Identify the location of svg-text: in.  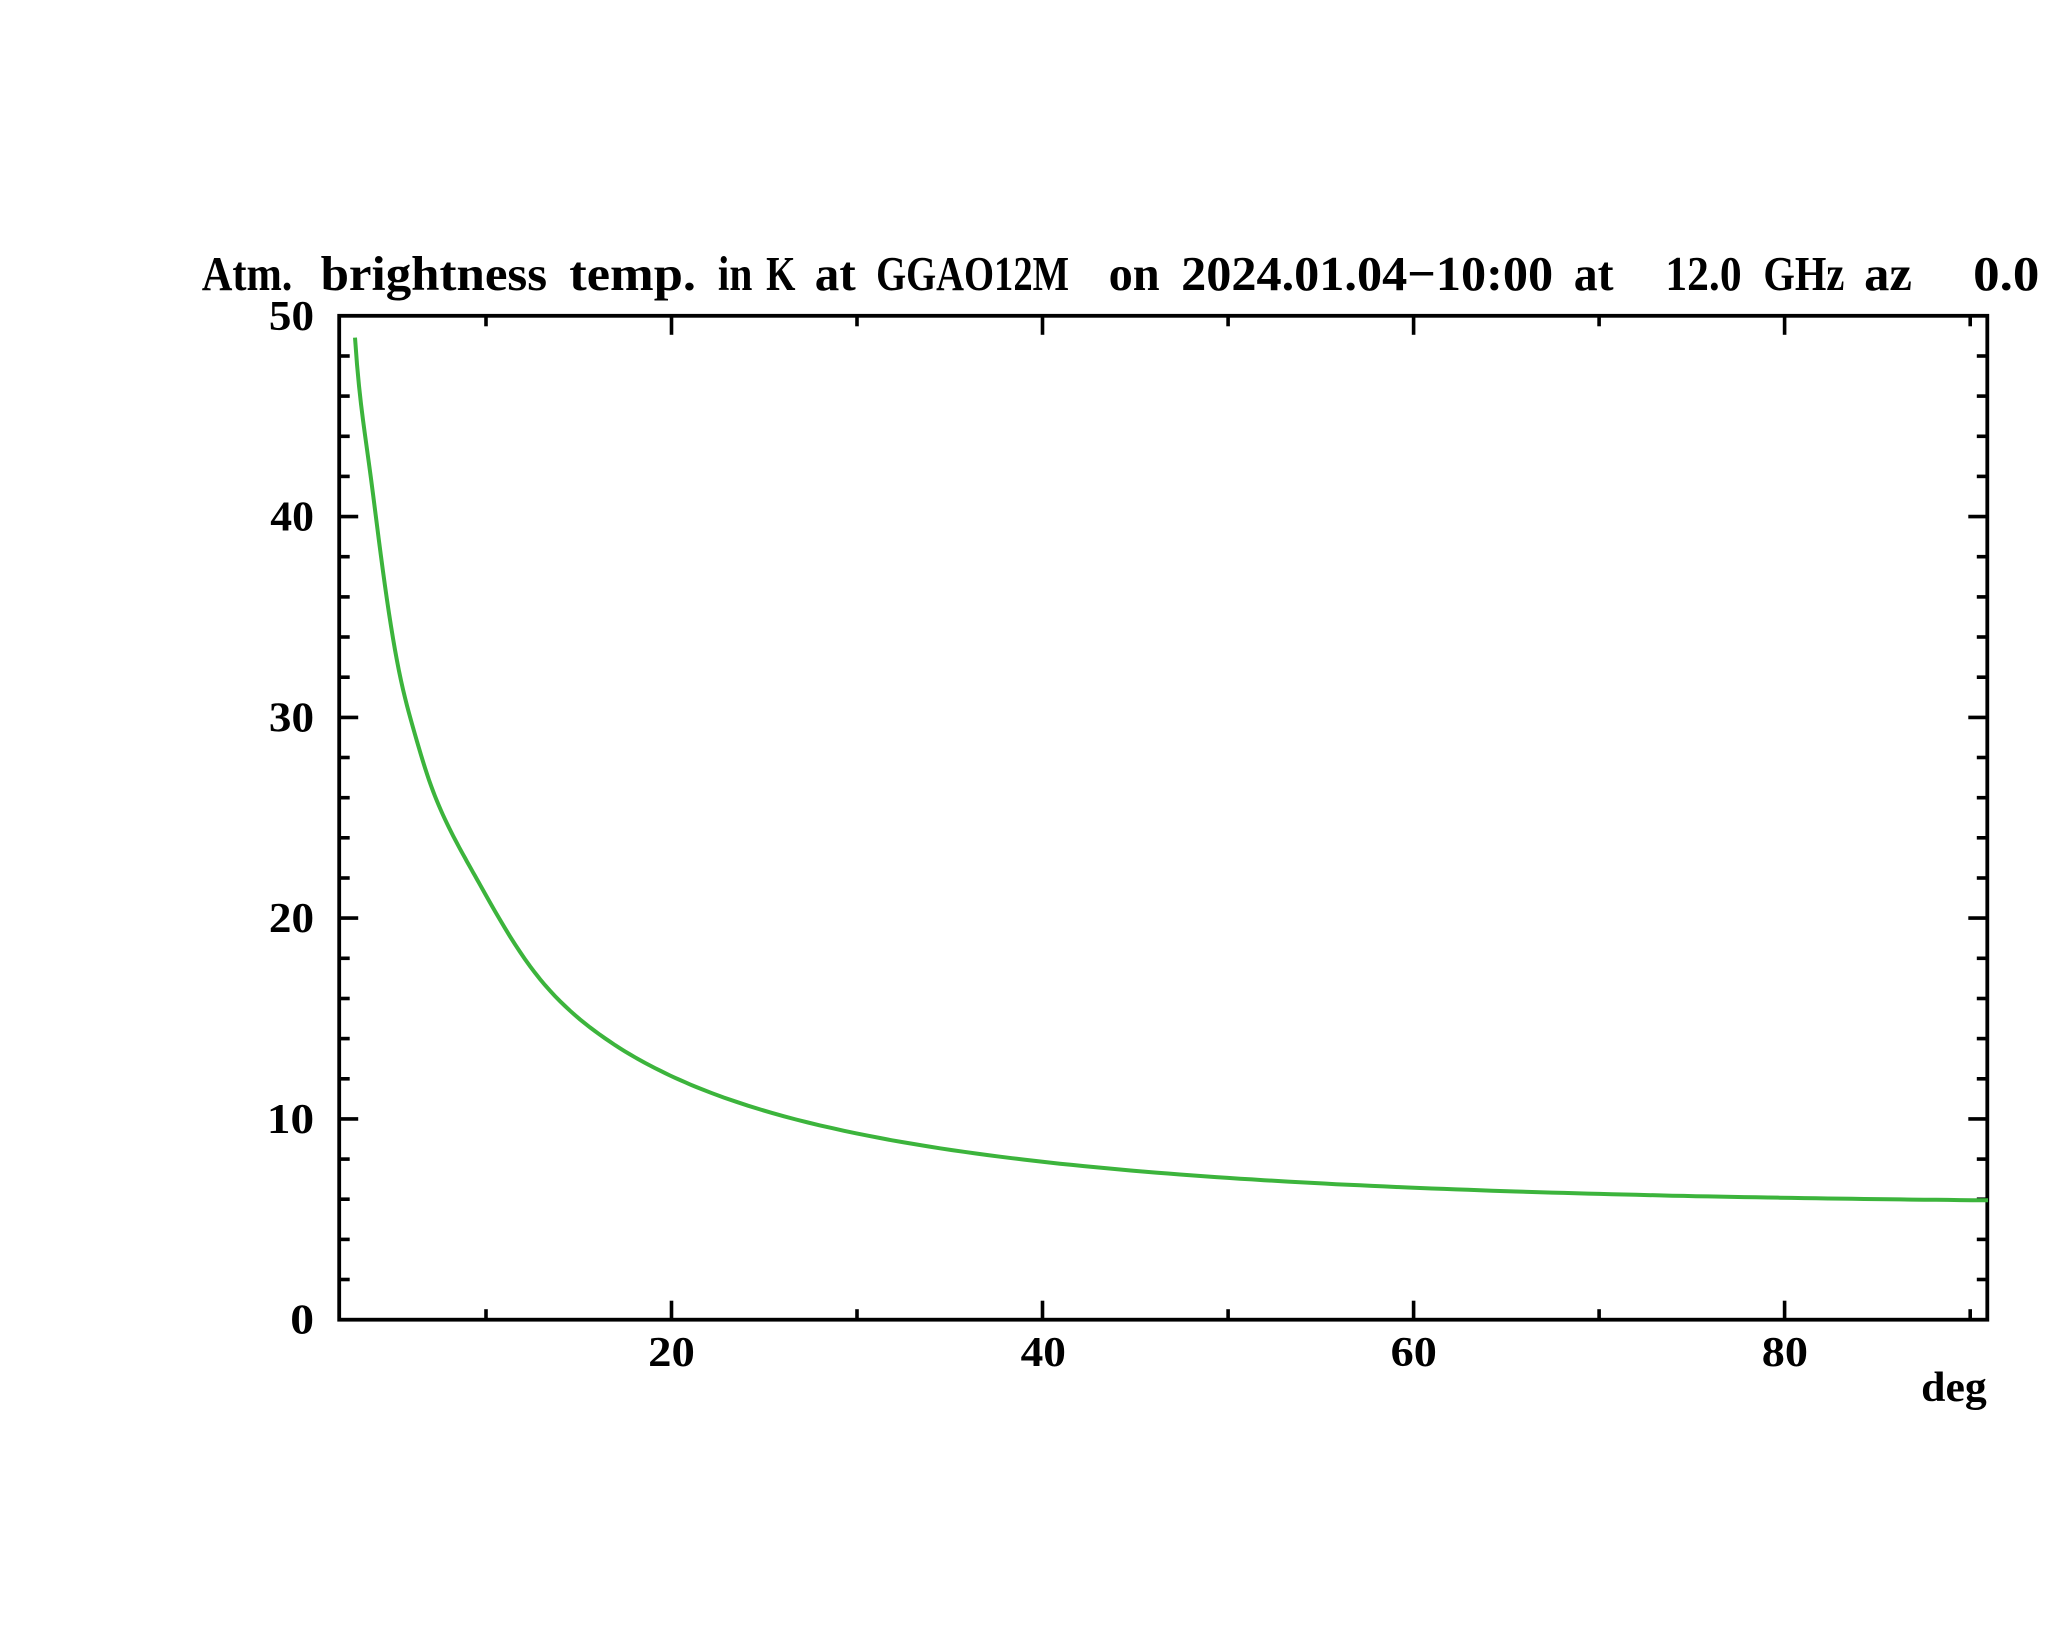
(735, 273).